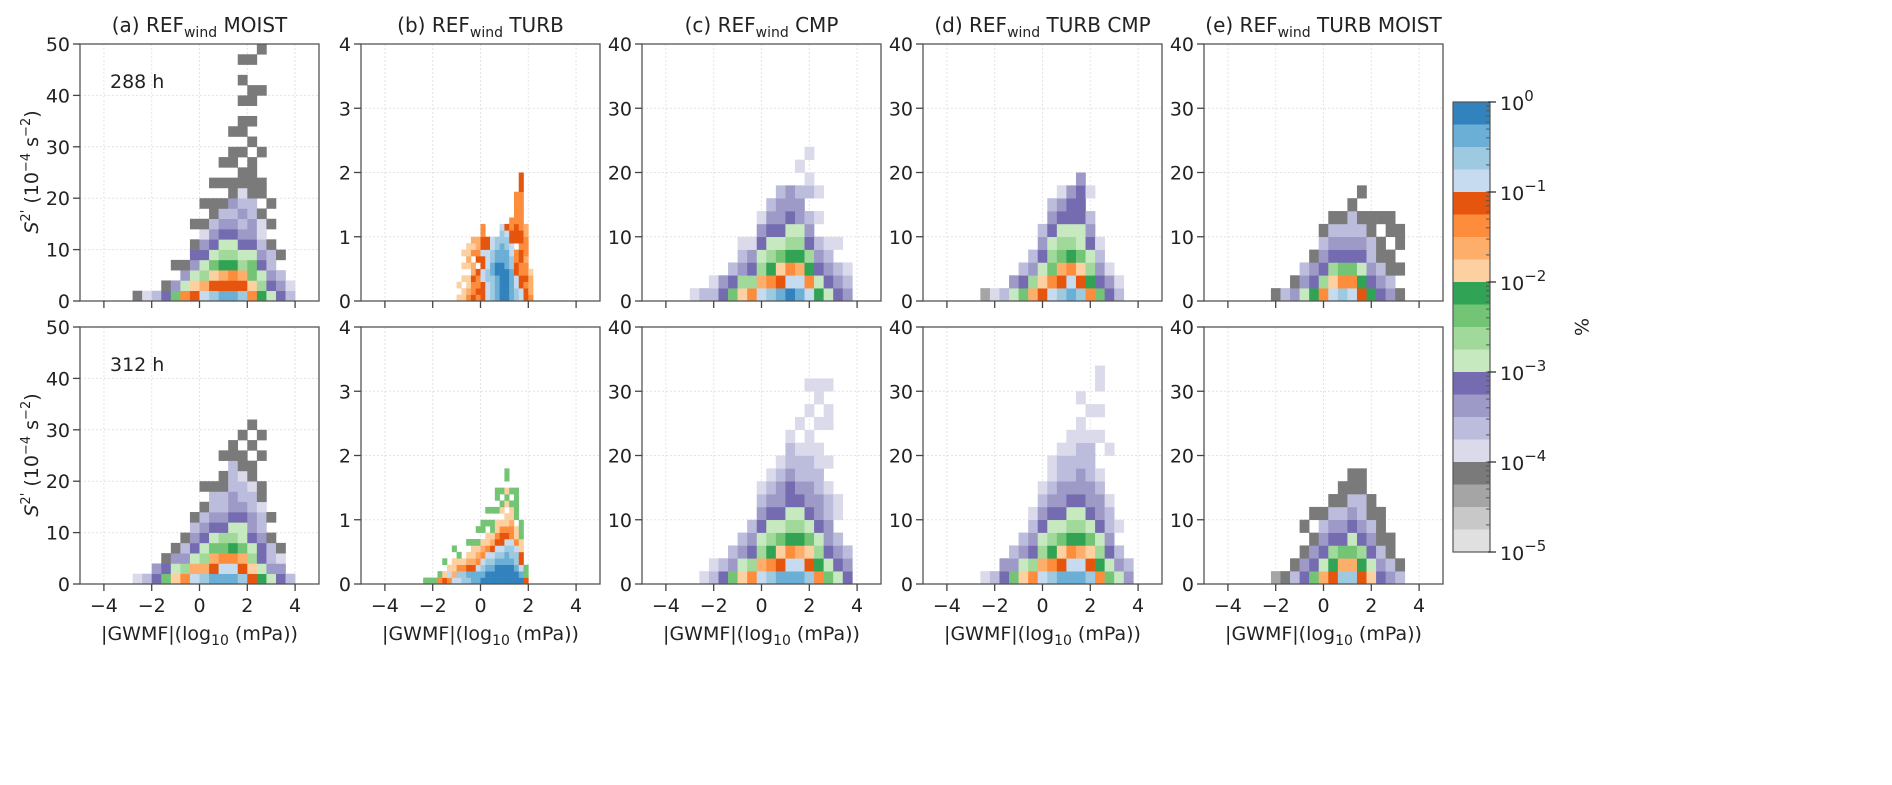 This screenshot has height=785, width=1892. What do you see at coordinates (1138, 606) in the screenshot?
I see `x-tick-label: 4` at bounding box center [1138, 606].